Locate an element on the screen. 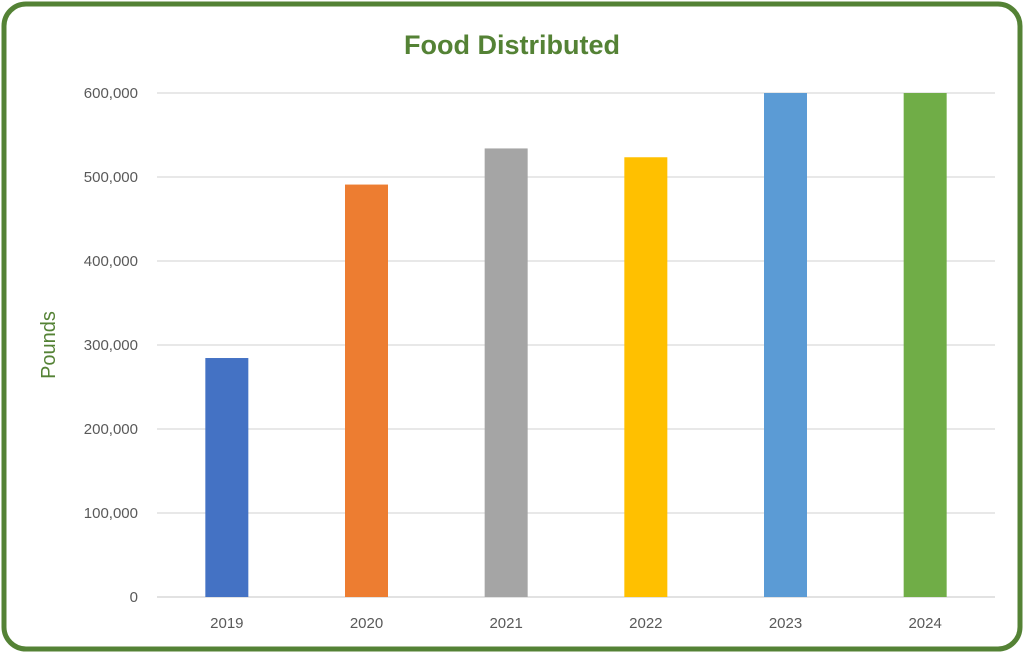 The image size is (1024, 653). y-tick-label: 500,000 is located at coordinates (111, 177).